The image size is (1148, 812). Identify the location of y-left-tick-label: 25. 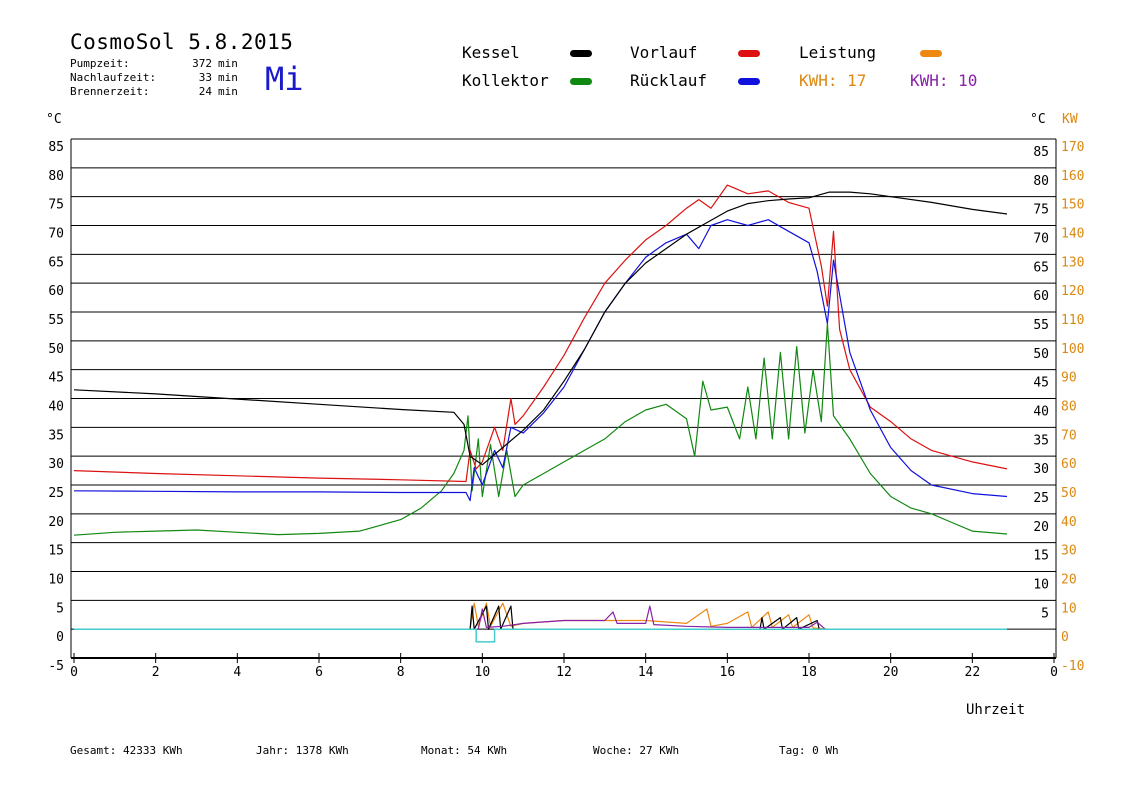
(56, 493).